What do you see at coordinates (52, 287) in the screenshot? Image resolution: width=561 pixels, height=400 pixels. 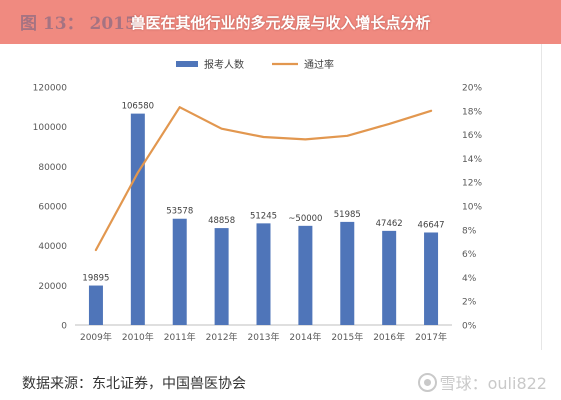 I see `y-left-tick-label: 20000` at bounding box center [52, 287].